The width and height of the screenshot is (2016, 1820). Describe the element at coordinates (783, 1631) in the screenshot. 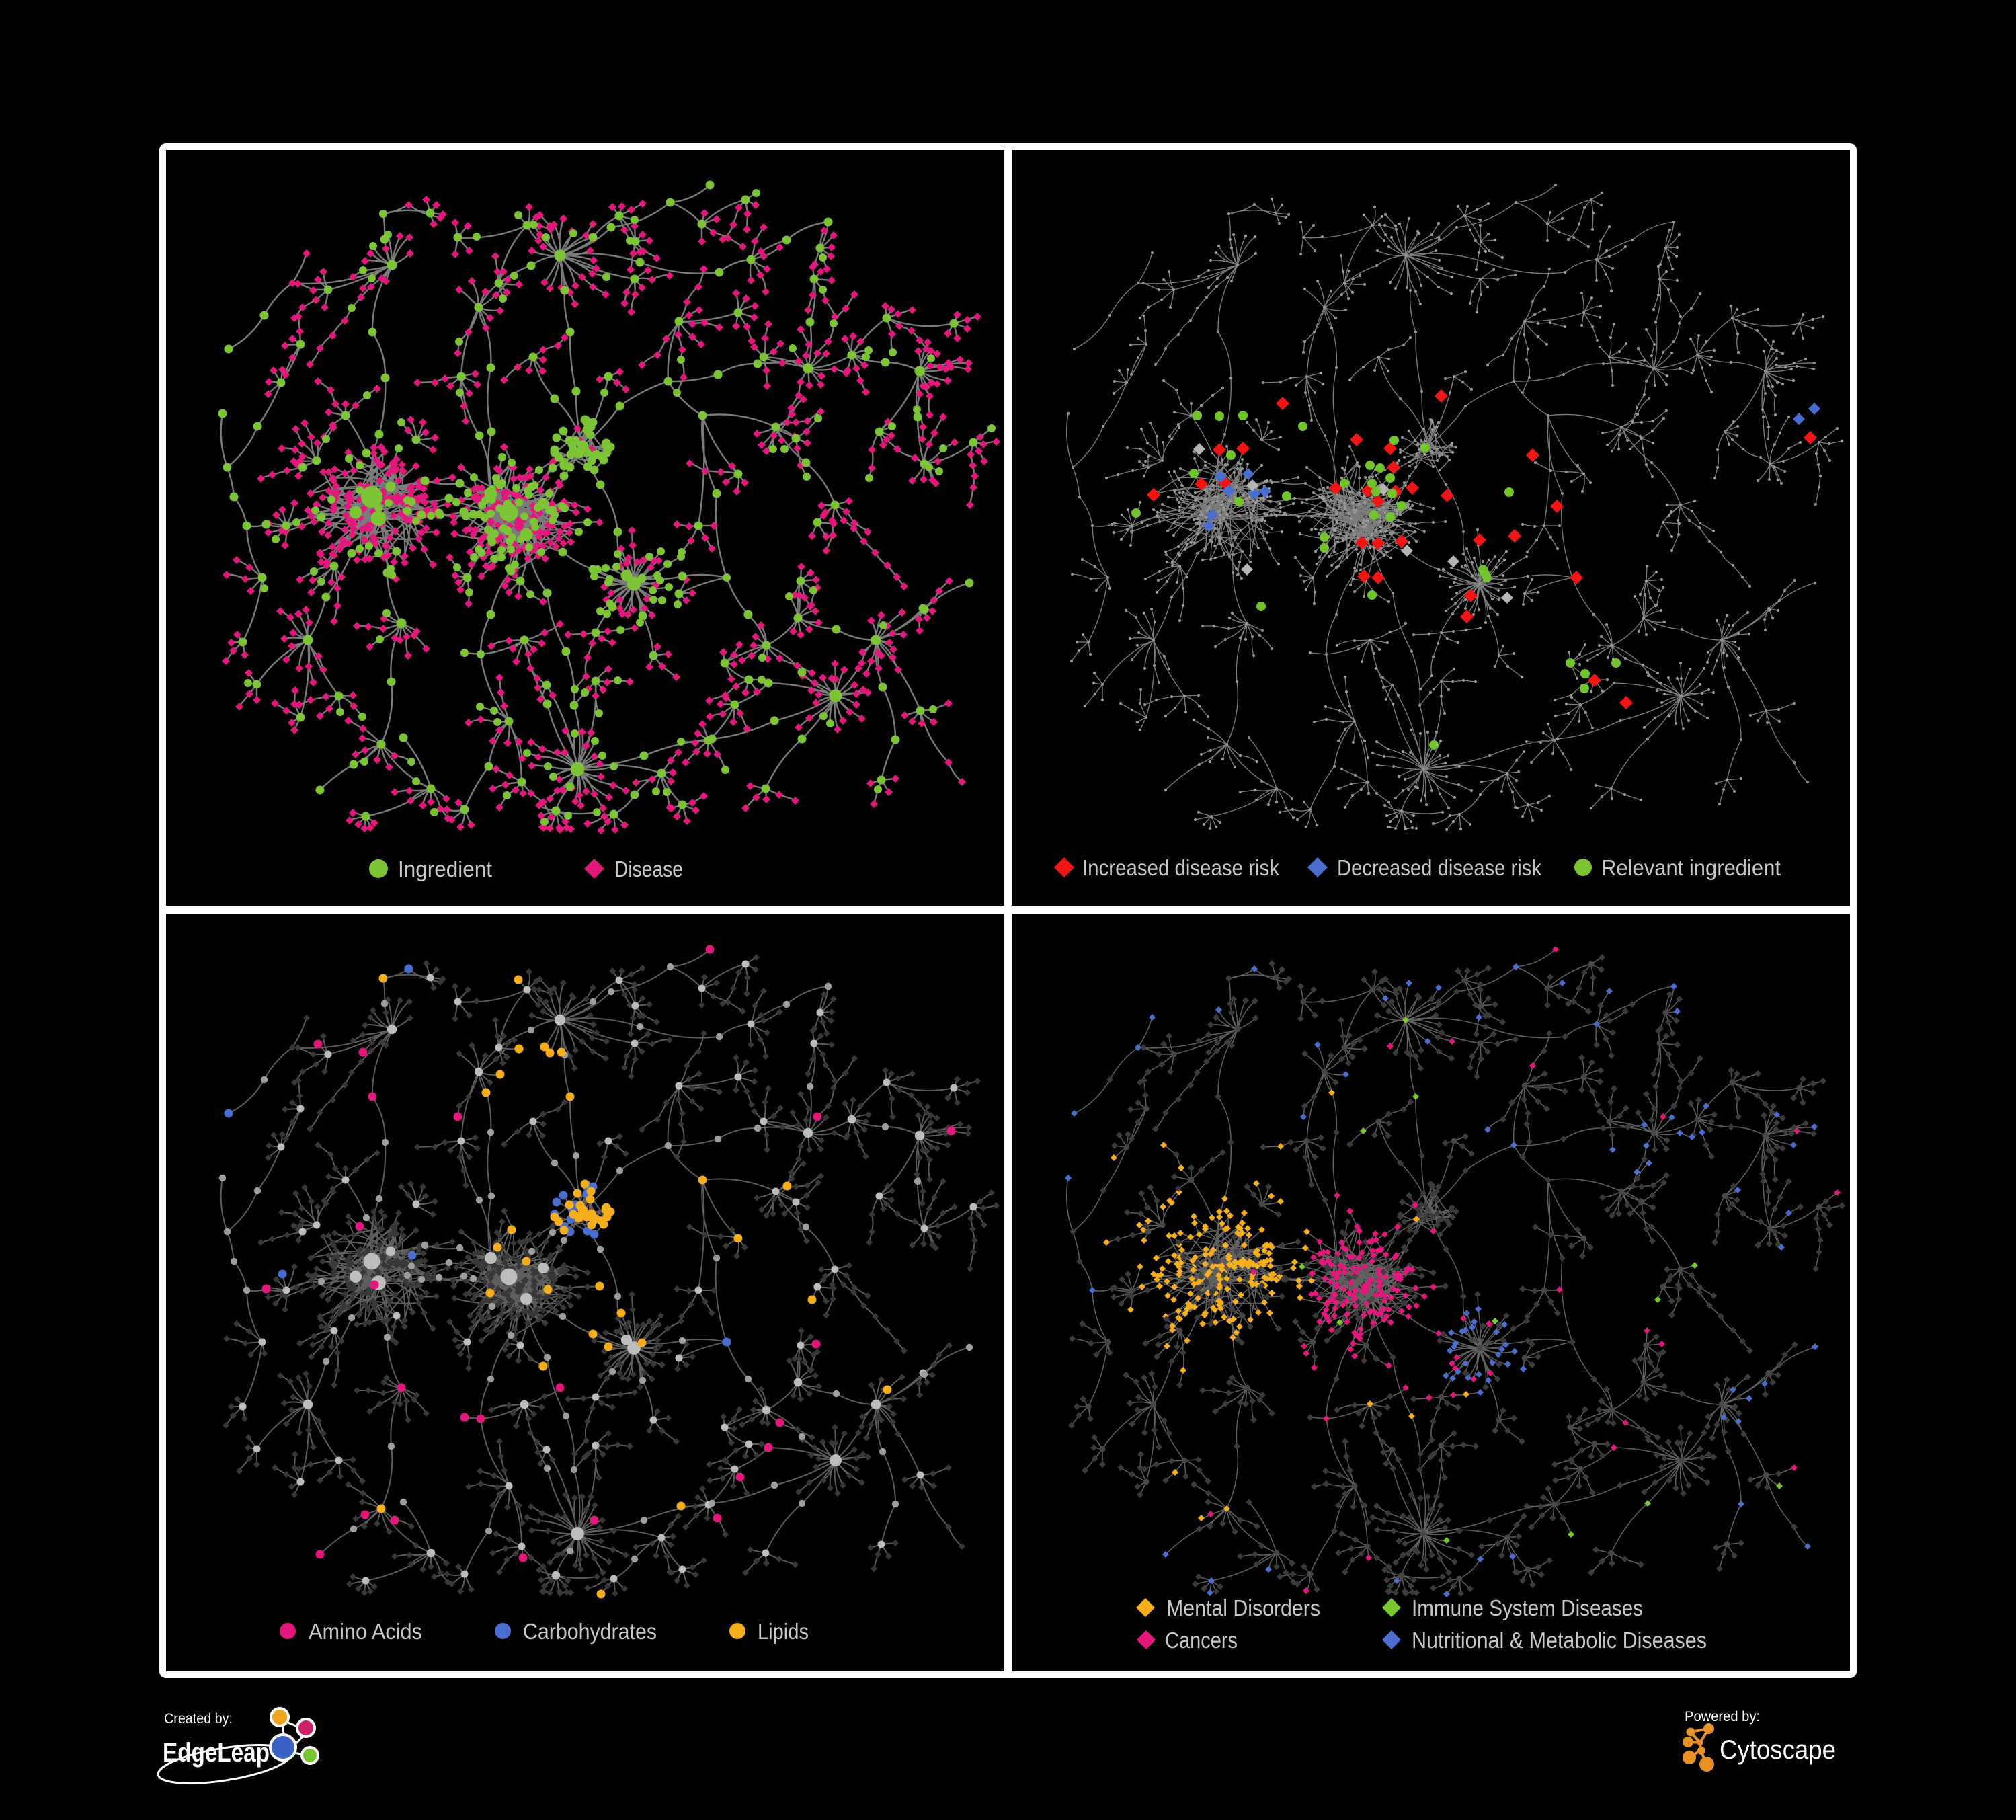

I see `svg-text: Lipids` at that location.